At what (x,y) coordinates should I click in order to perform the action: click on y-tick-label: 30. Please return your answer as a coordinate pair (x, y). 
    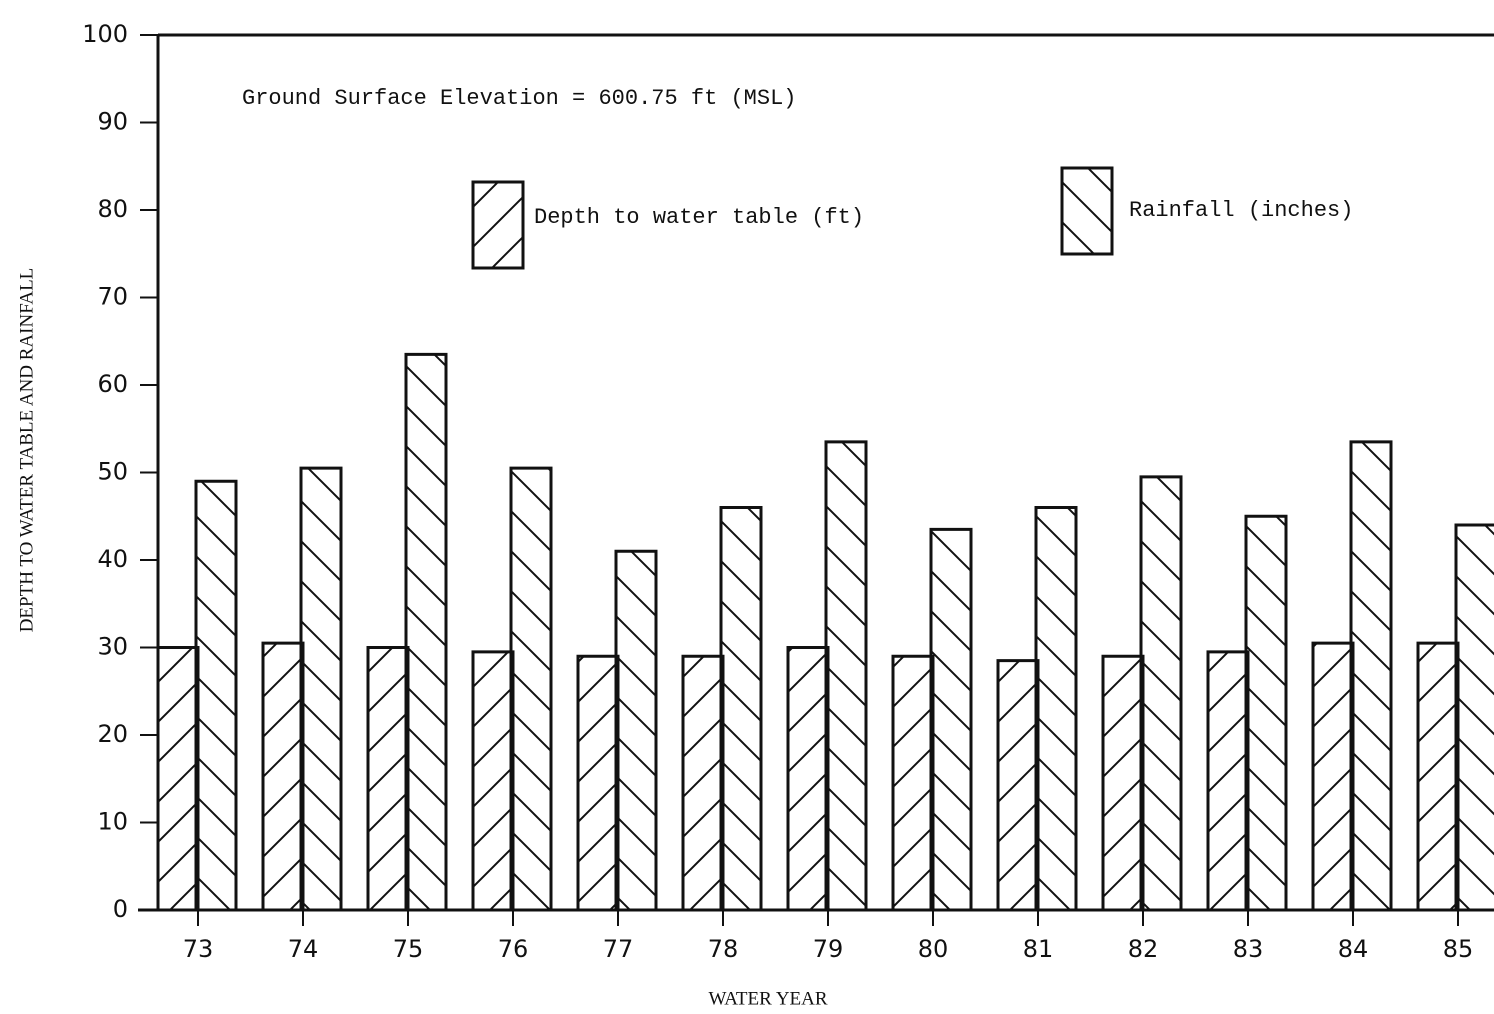
    Looking at the image, I should click on (112, 647).